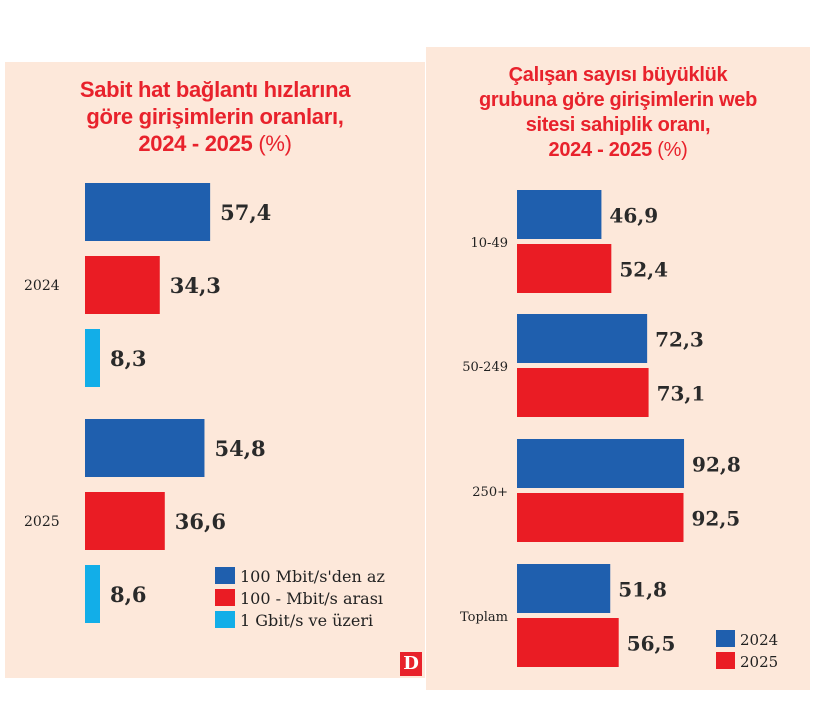 The height and width of the screenshot is (707, 820). I want to click on category-label: 250+, so click(490, 492).